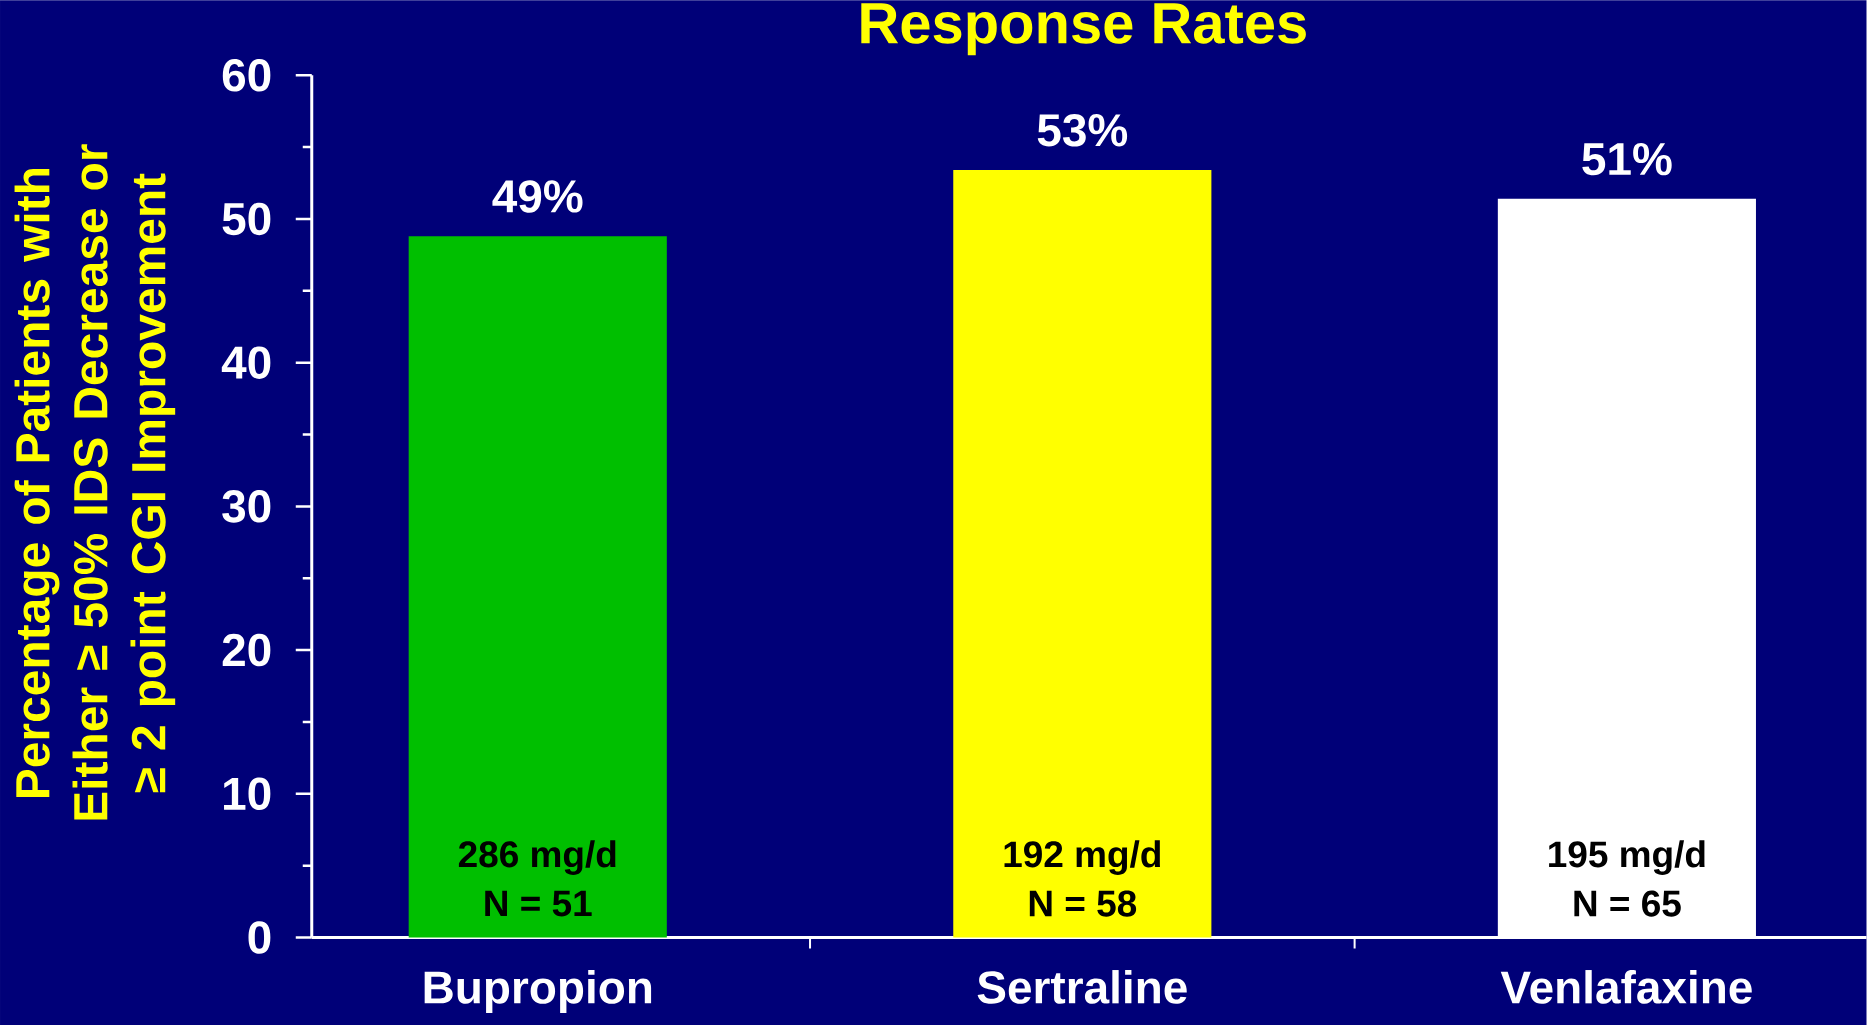 This screenshot has width=1868, height=1025. What do you see at coordinates (95, 481) in the screenshot?
I see `y-axis-title: Percentage of Patients with Either ≥ 50% IDS Decrease or ≥ 2 point CGI Improvement` at bounding box center [95, 481].